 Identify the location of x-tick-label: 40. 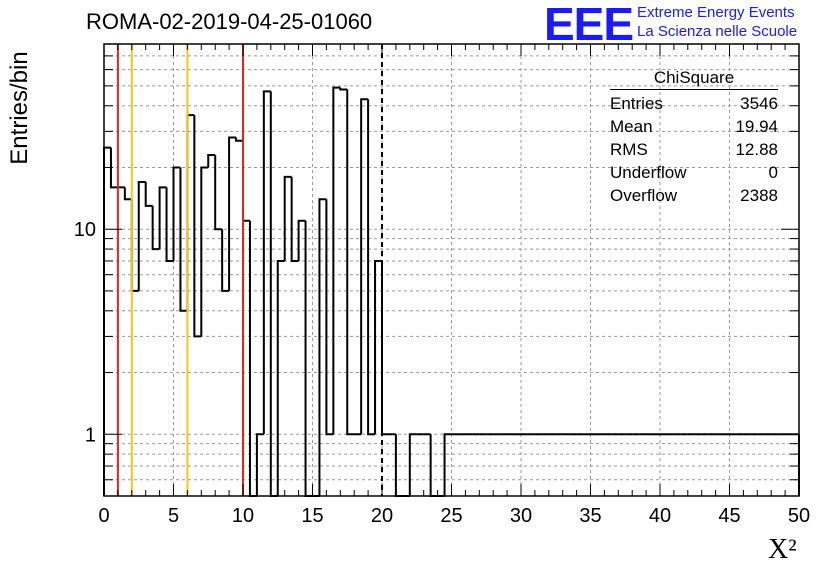
(660, 516).